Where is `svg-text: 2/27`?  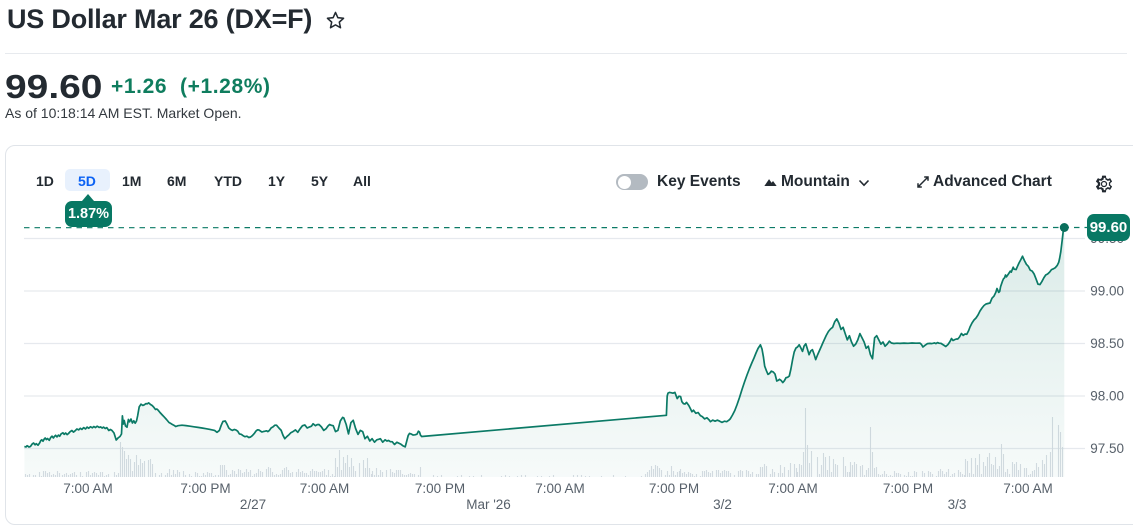
svg-text: 2/27 is located at coordinates (253, 504).